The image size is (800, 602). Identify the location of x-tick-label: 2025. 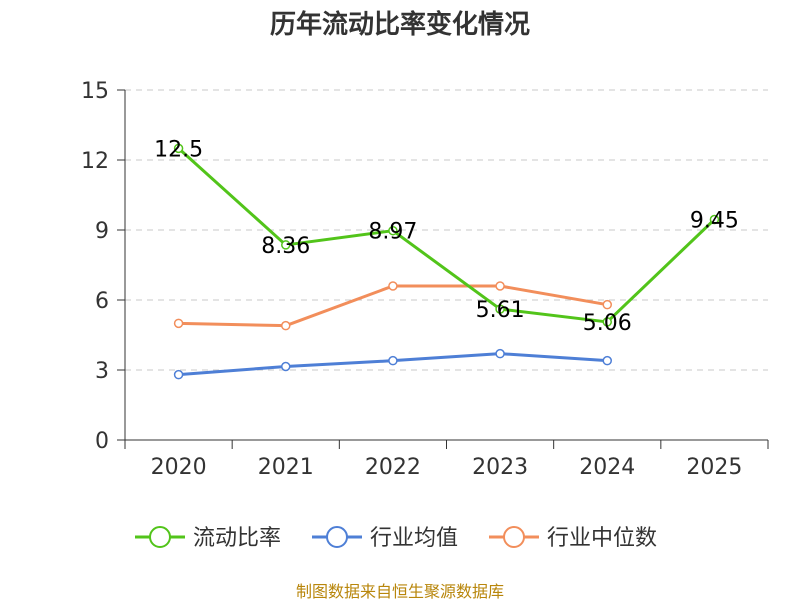
(714, 467).